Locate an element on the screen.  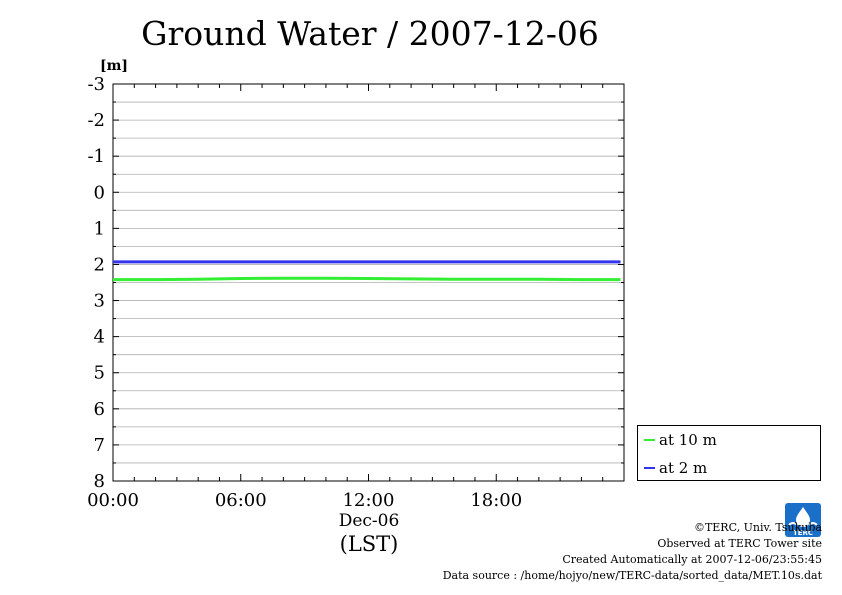
x-tick-label: 06:00 is located at coordinates (241, 500).